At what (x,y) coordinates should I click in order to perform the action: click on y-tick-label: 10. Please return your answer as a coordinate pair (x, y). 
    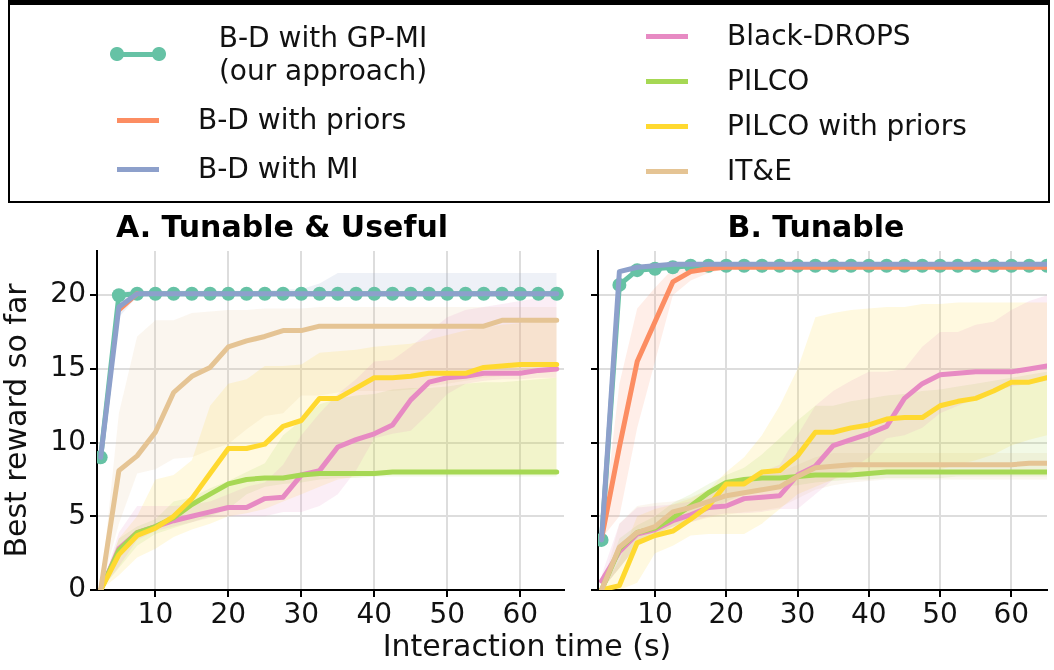
    Looking at the image, I should click on (68, 440).